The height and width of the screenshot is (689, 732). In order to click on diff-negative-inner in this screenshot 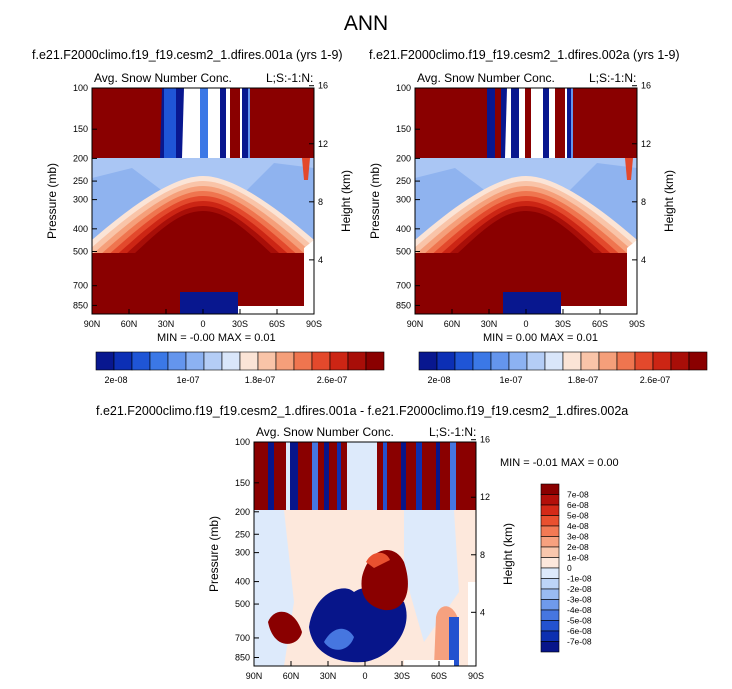, I will do `click(339, 639)`.